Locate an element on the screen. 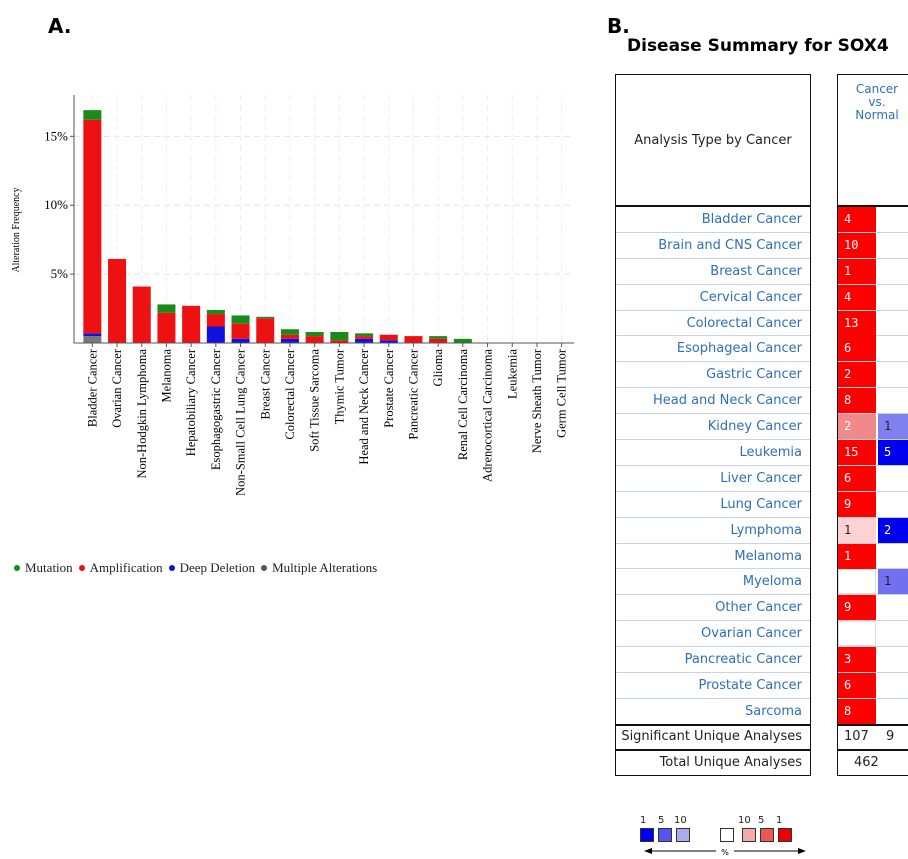  y-tick-label: 15% is located at coordinates (56, 135).